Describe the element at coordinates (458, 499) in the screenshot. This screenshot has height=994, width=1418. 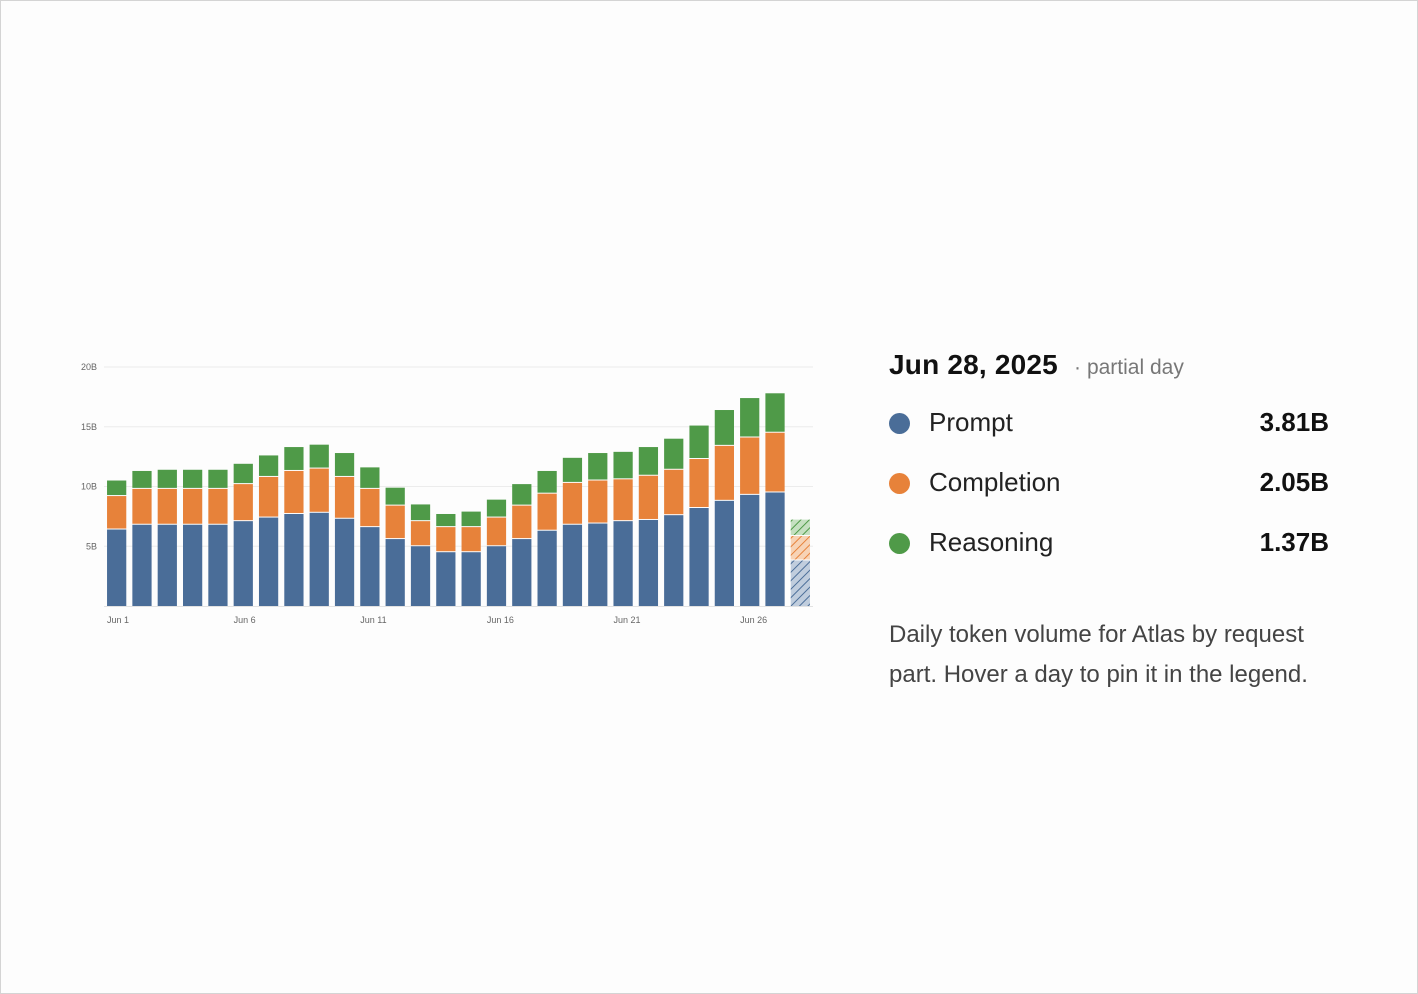
I see `bars` at that location.